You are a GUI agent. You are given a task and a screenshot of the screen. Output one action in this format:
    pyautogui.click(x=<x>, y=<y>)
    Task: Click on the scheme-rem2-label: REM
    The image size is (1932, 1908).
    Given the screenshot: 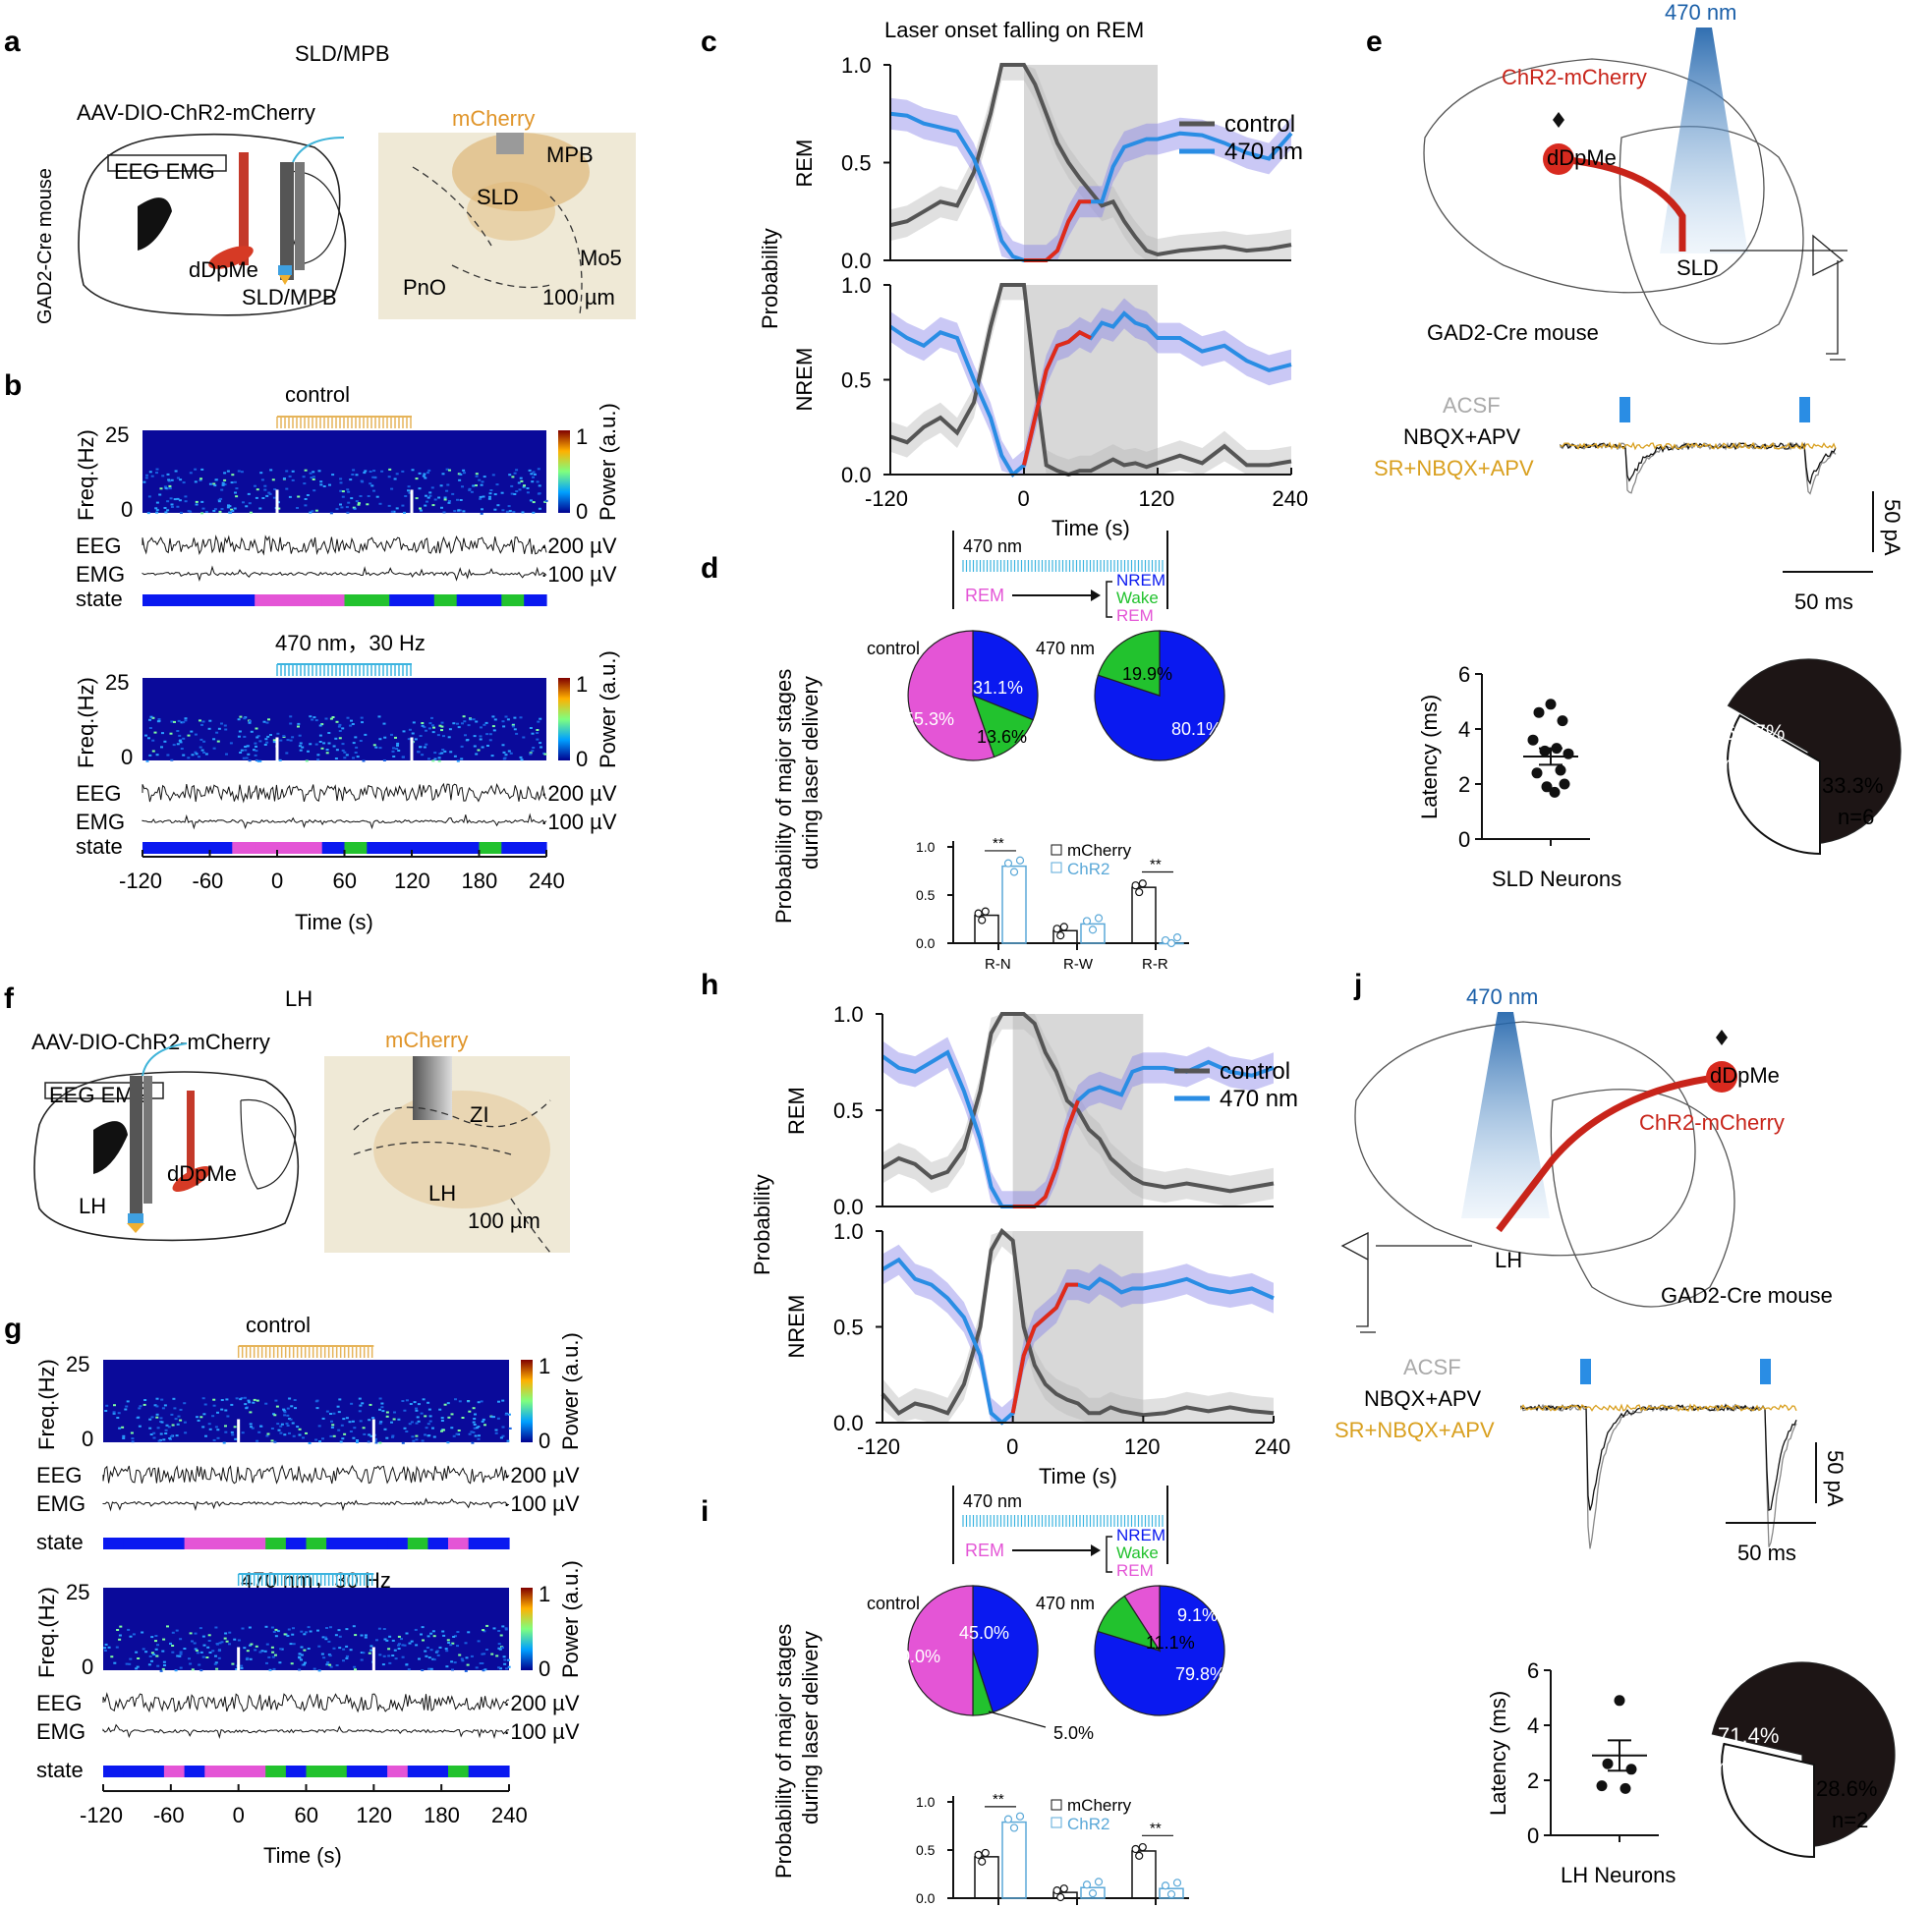 What is the action you would take?
    pyautogui.click(x=1135, y=1571)
    